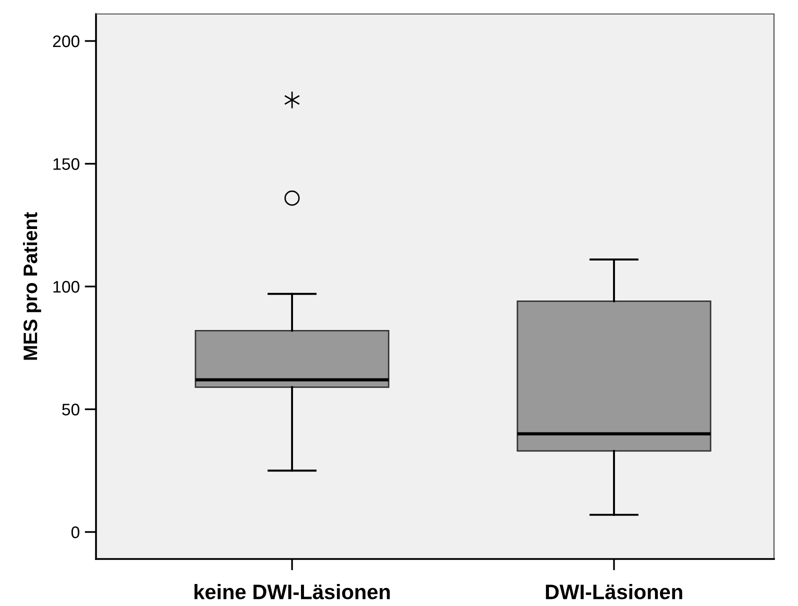 This screenshot has width=798, height=606. What do you see at coordinates (292, 592) in the screenshot?
I see `x-tick-label: keine DWI-Läsionen` at bounding box center [292, 592].